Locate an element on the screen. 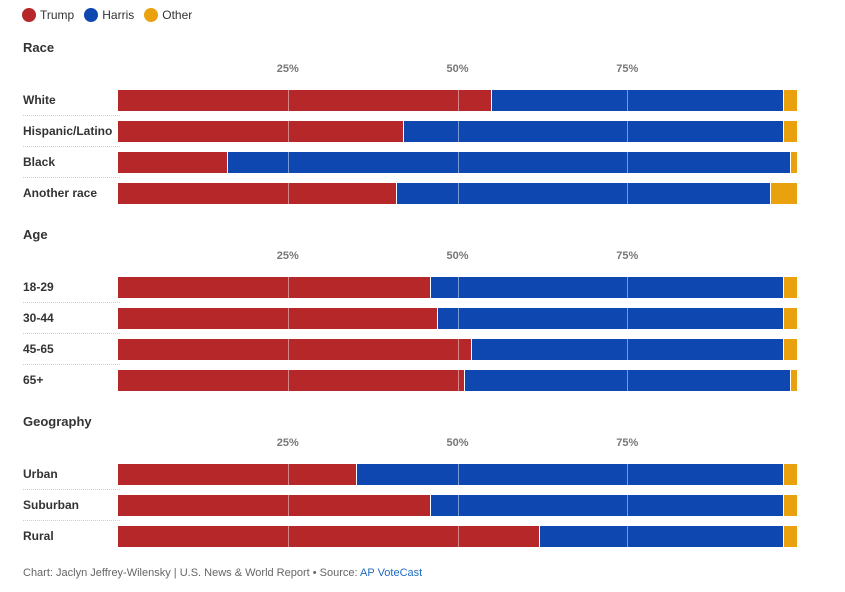  bar-row: 30-44 is located at coordinates (400, 318).